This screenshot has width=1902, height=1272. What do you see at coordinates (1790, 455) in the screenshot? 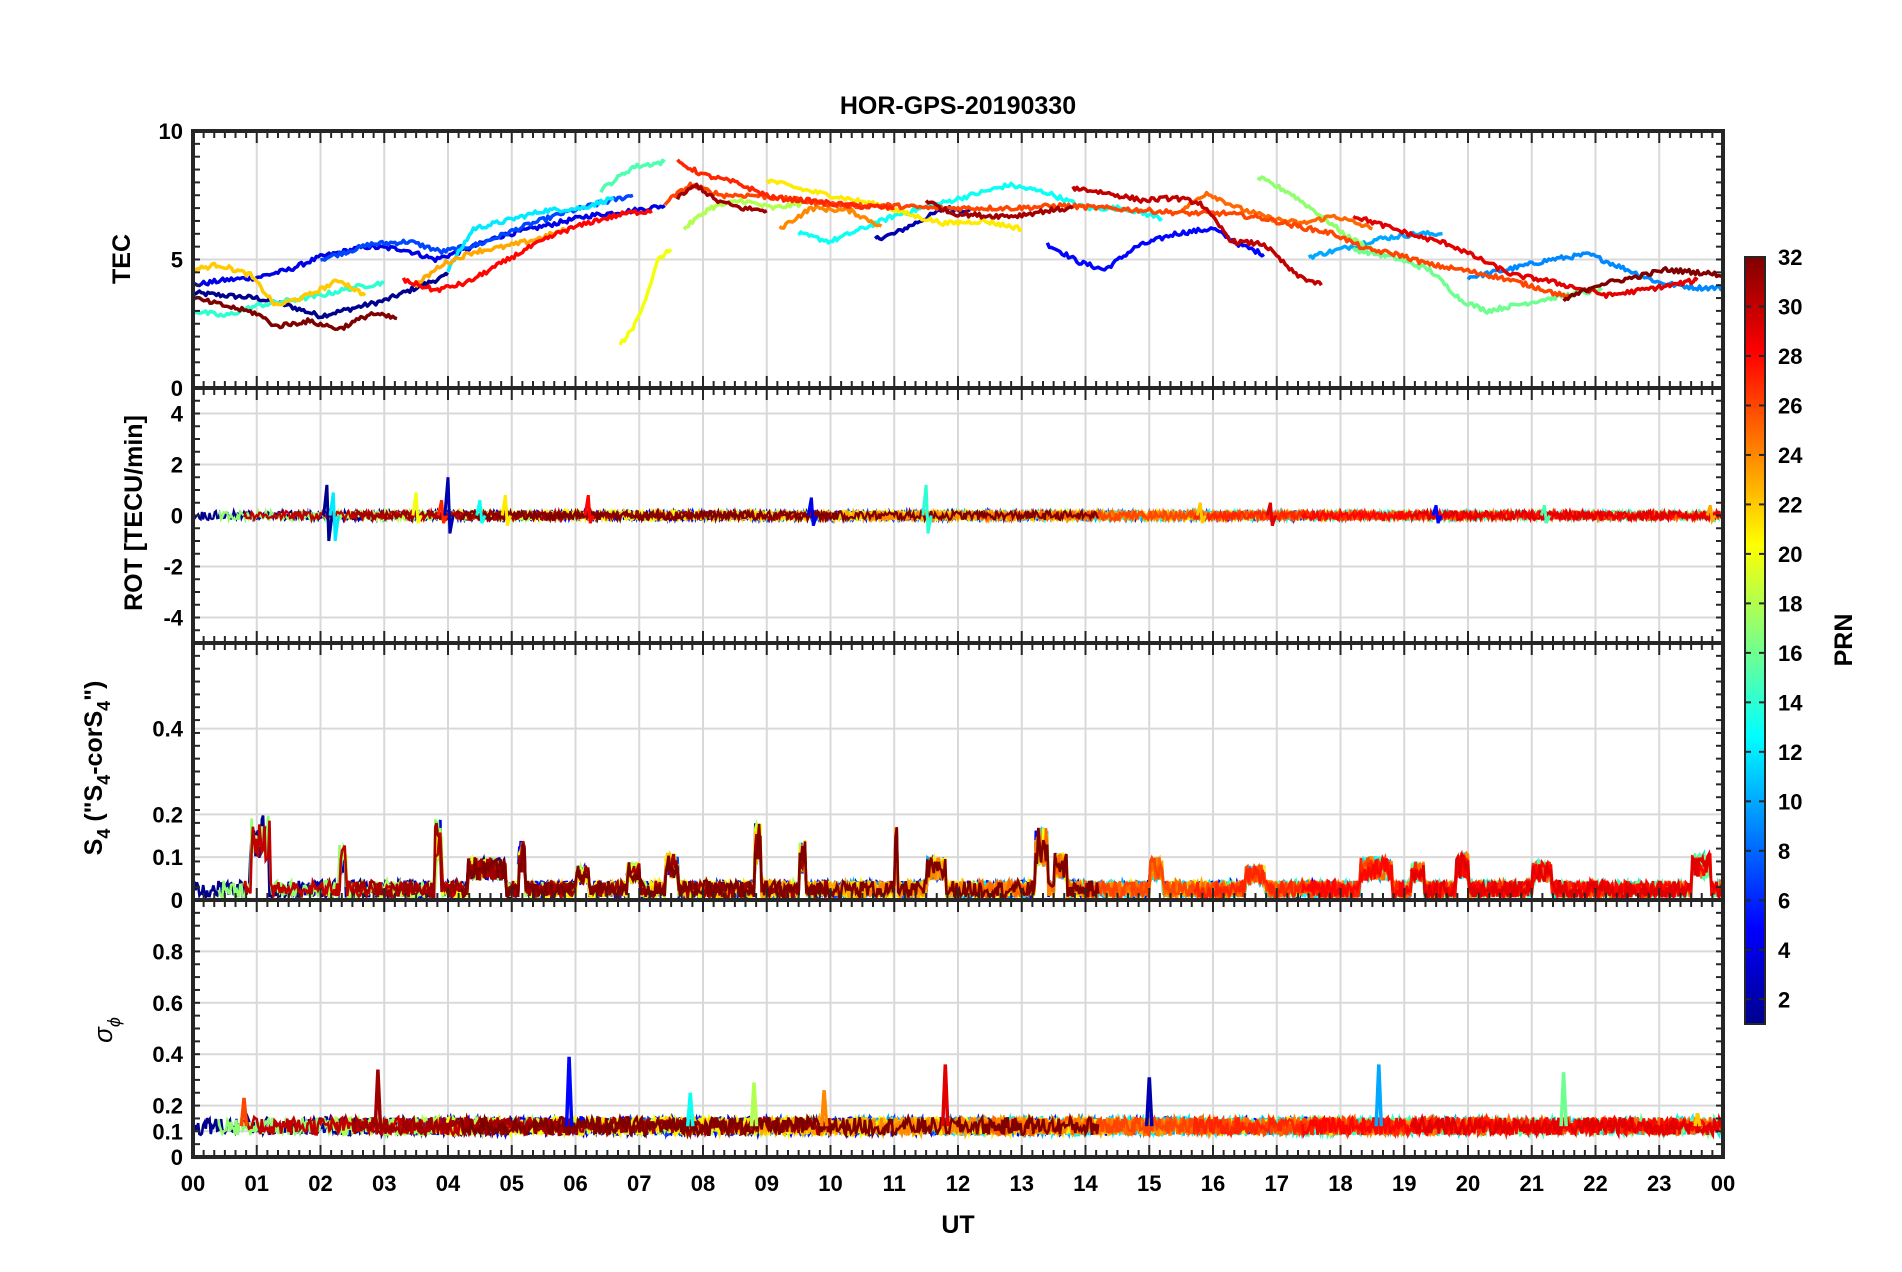
I see `colorbar-tick-label: 24` at bounding box center [1790, 455].